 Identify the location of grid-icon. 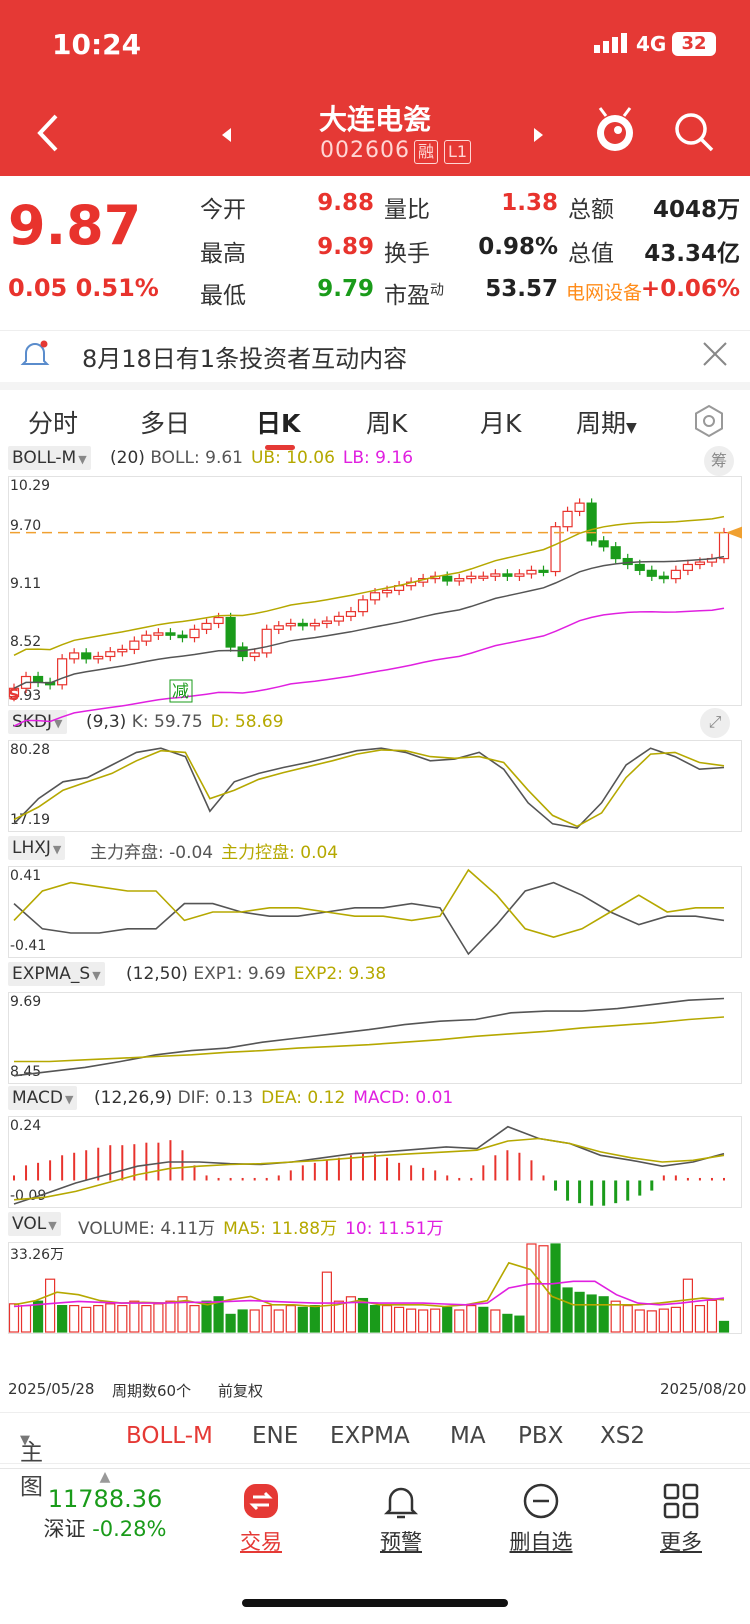
(681, 1501).